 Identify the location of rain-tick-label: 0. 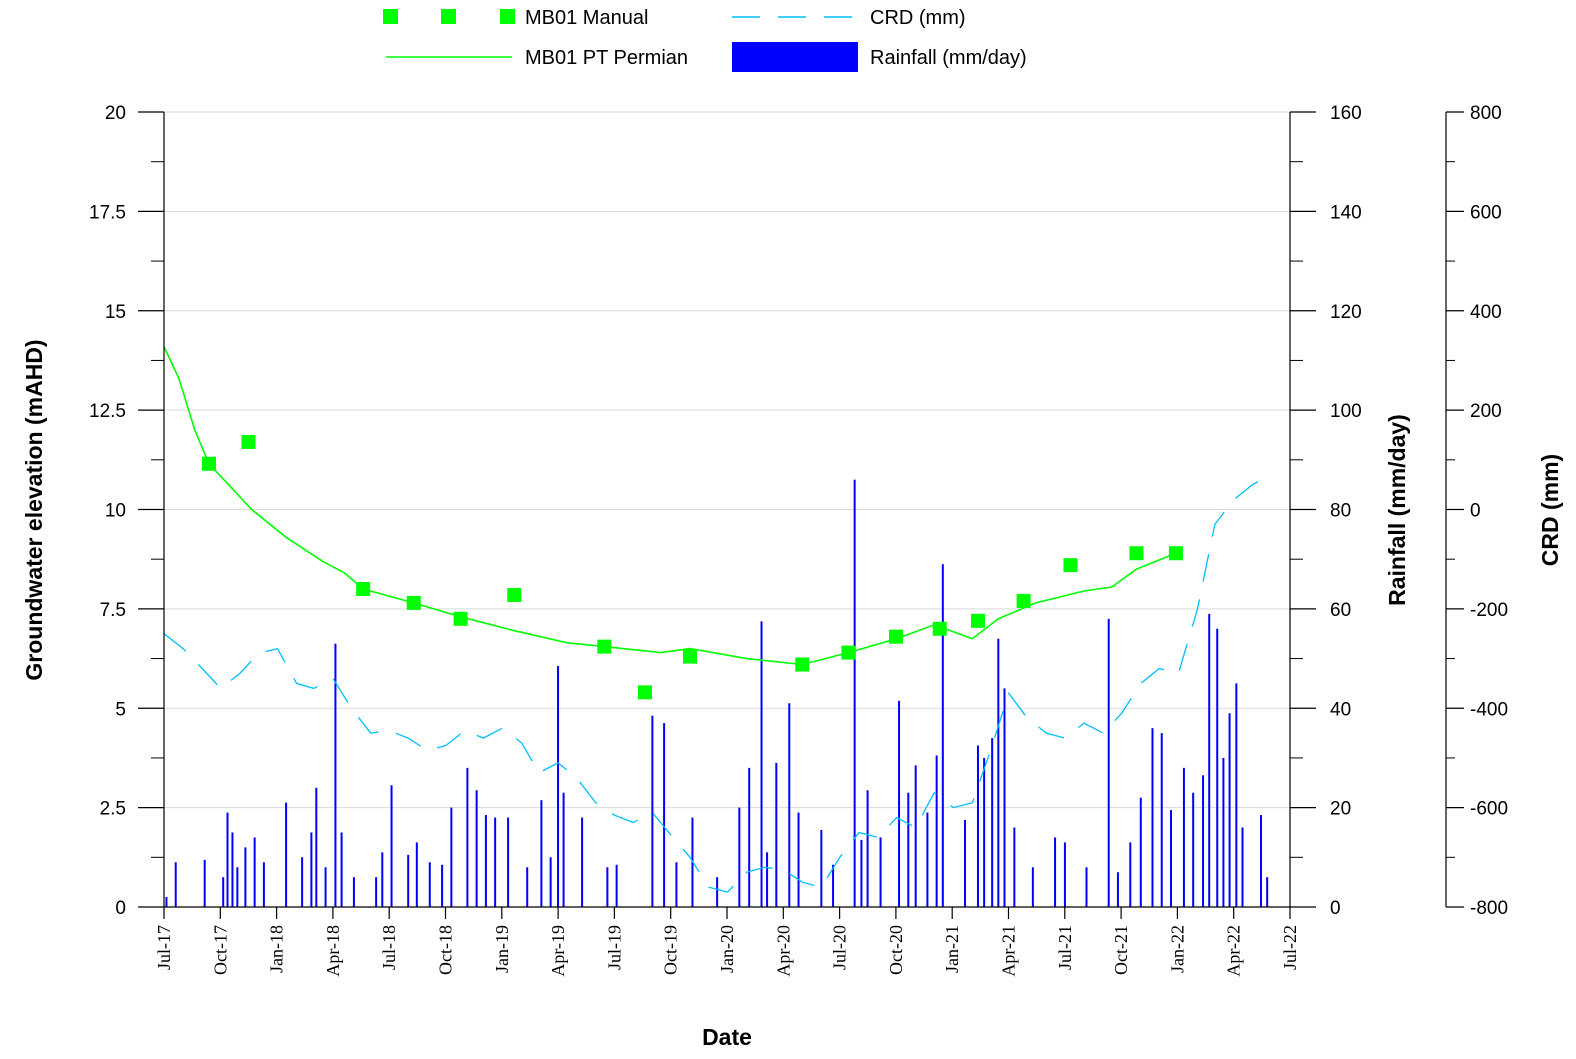
(1335, 908).